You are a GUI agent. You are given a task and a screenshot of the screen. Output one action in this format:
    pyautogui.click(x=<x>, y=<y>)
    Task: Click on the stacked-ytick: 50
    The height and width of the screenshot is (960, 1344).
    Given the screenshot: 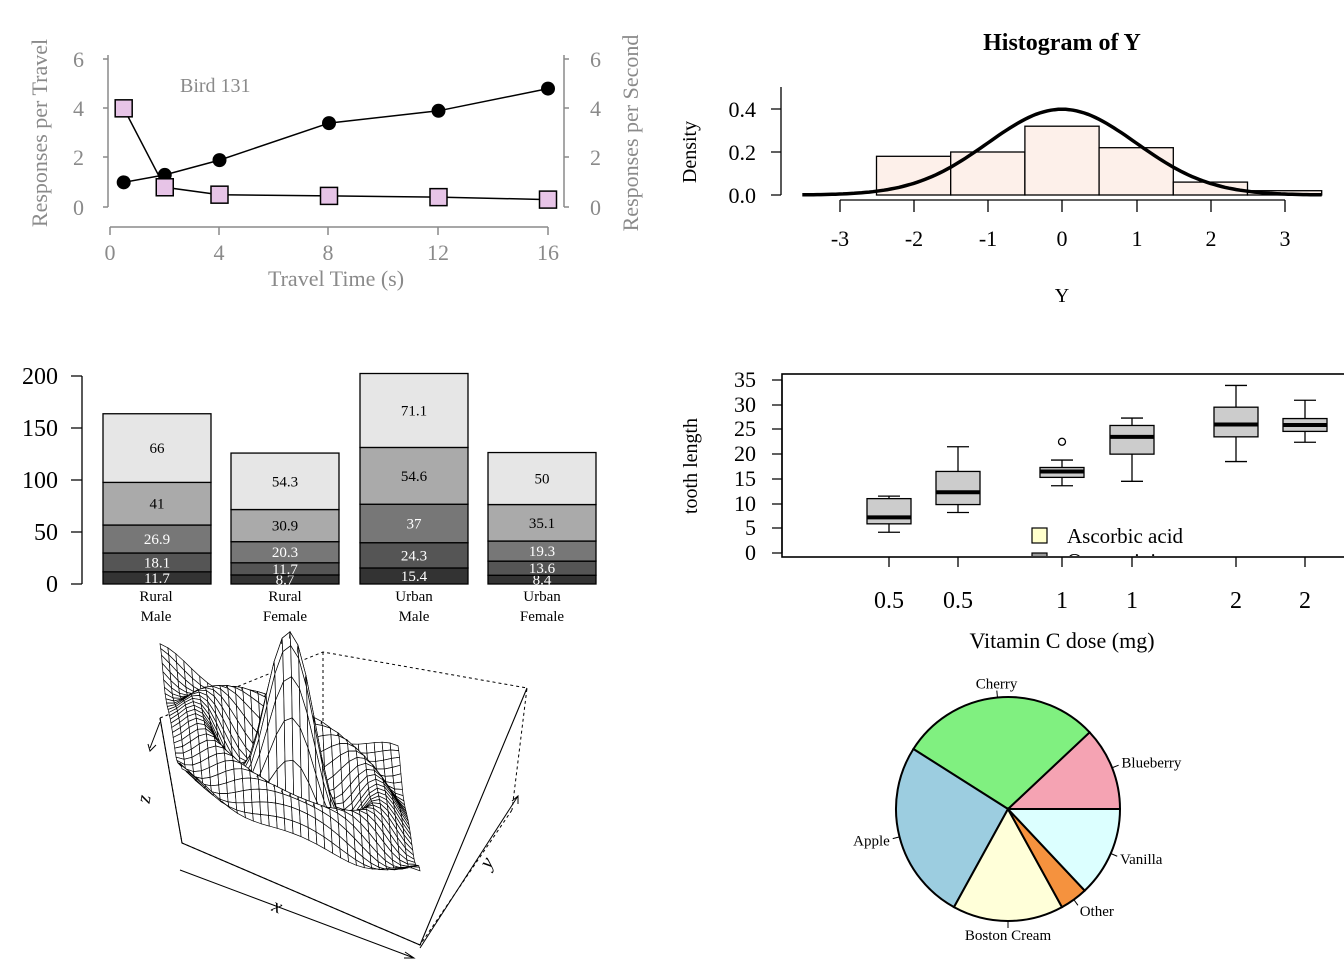 What is the action you would take?
    pyautogui.click(x=46, y=533)
    